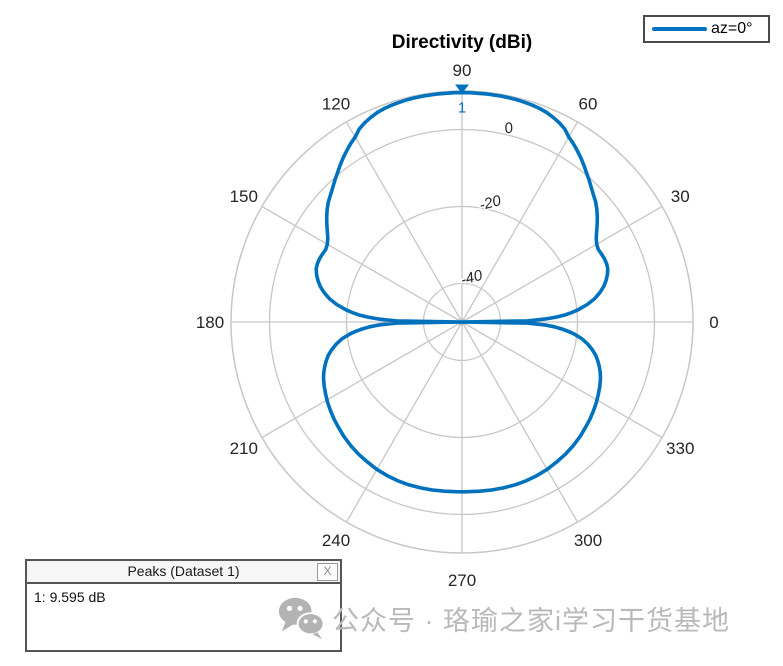  Describe the element at coordinates (462, 89) in the screenshot. I see `peak-marker-triangle` at that location.